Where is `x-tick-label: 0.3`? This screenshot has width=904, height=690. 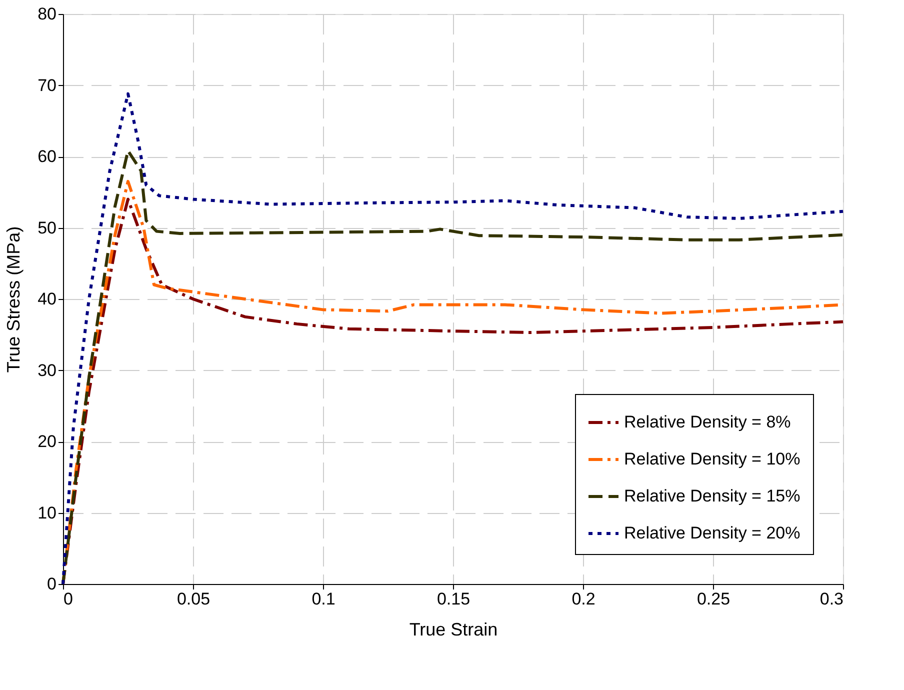
x-tick-label: 0.3 is located at coordinates (832, 599).